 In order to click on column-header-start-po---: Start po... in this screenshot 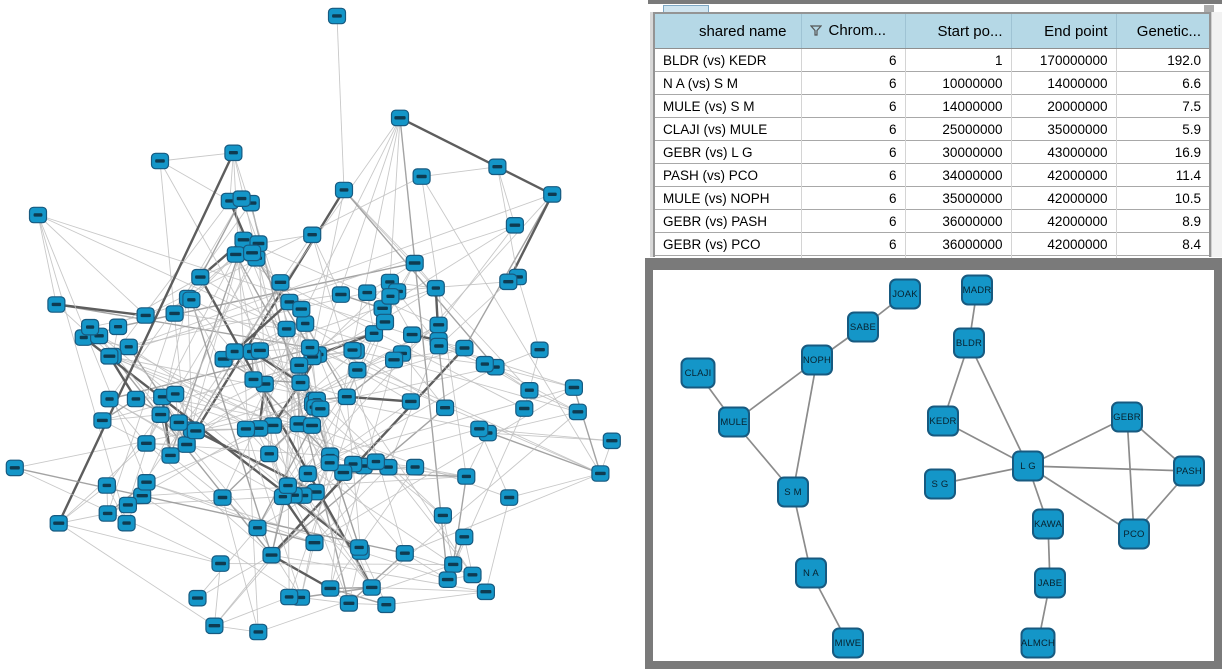, I will do `click(957, 31)`.